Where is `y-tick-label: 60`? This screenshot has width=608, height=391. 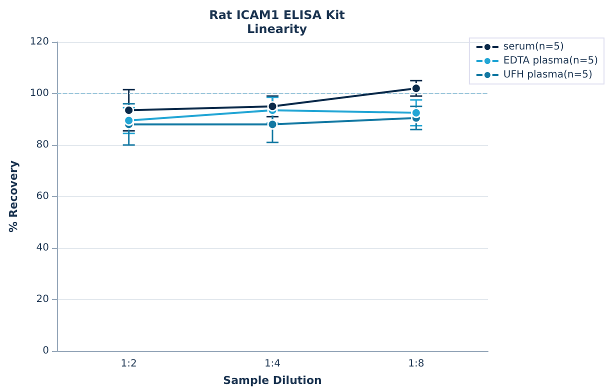
y-tick-label: 60 is located at coordinates (42, 196).